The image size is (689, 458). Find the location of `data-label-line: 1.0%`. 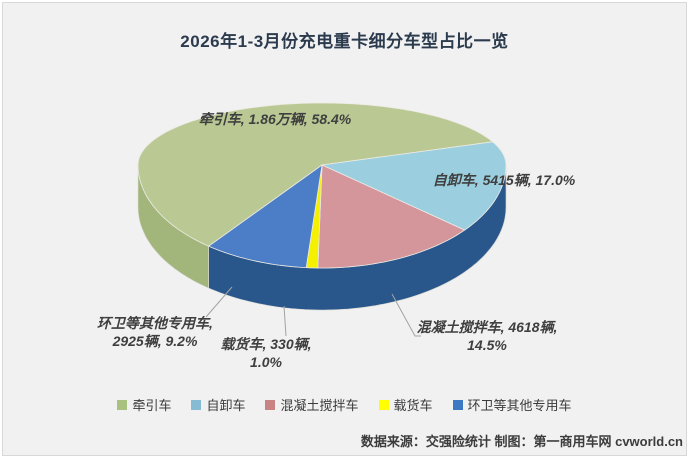

data-label-line: 1.0% is located at coordinates (266, 362).